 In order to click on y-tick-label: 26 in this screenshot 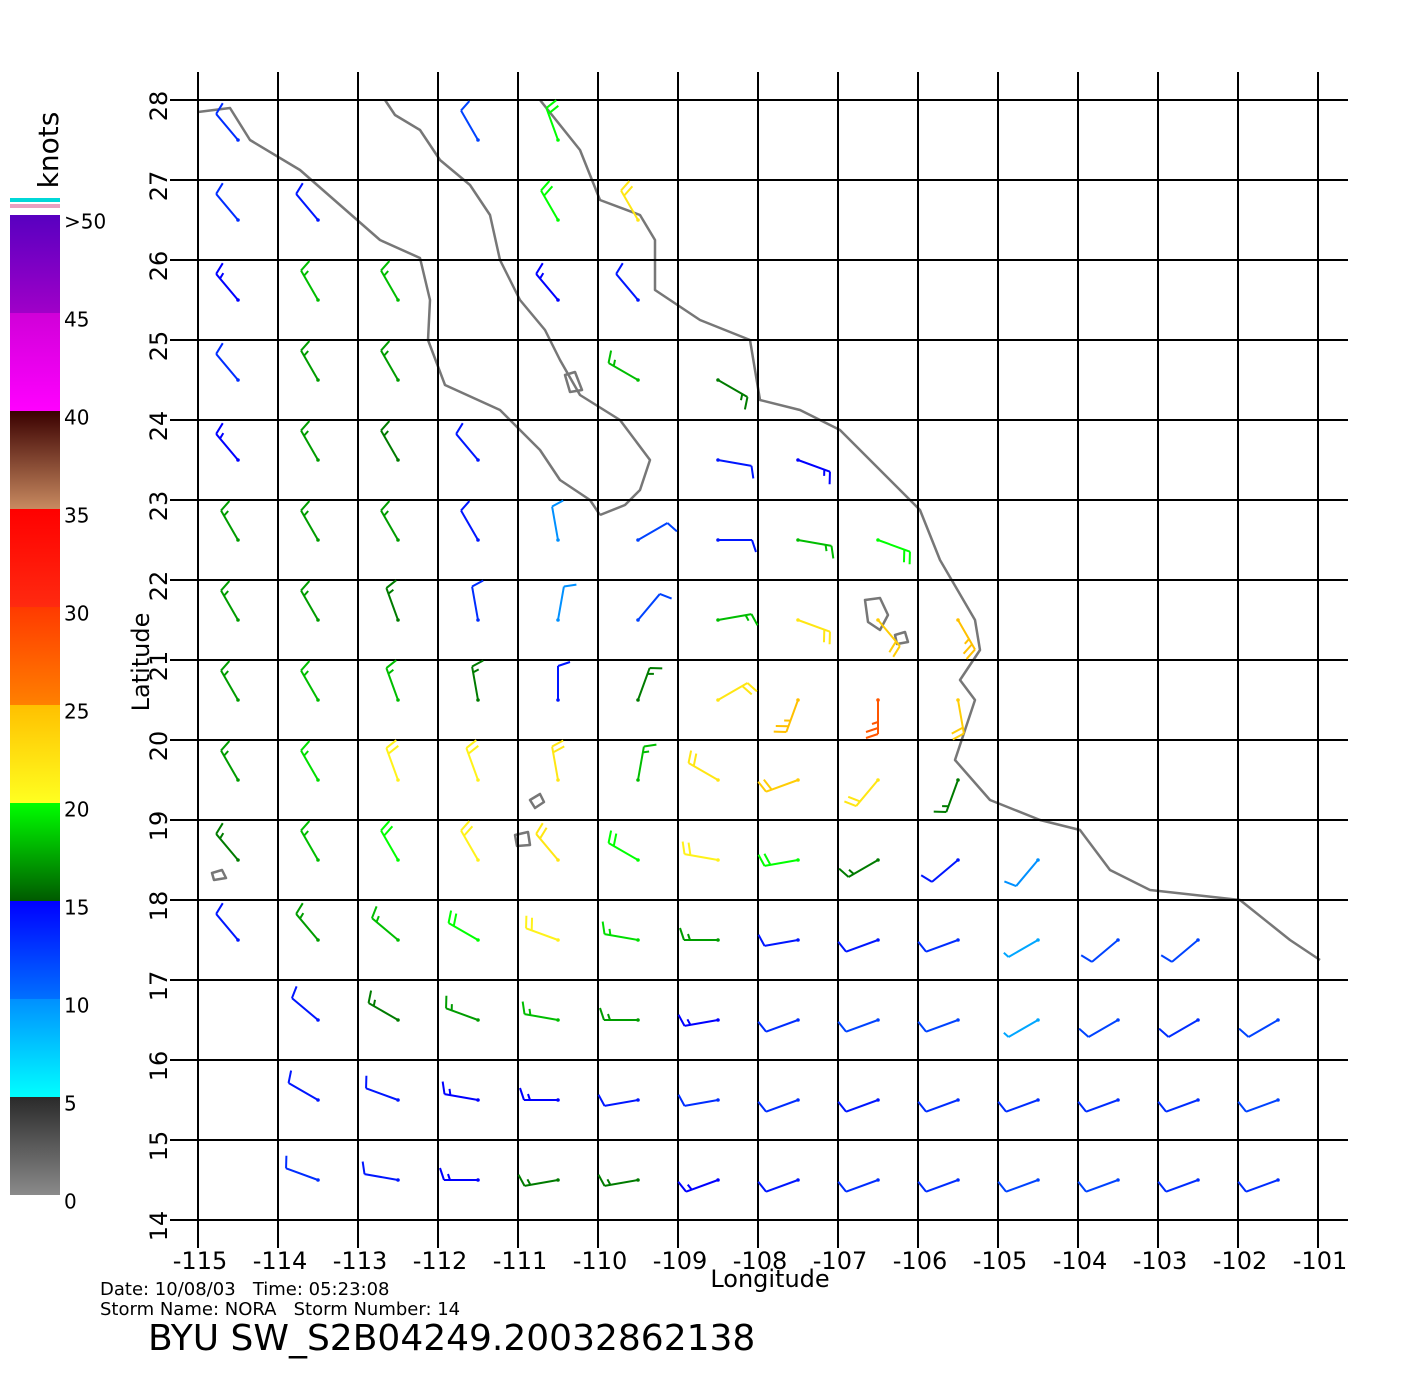, I will do `click(159, 266)`.